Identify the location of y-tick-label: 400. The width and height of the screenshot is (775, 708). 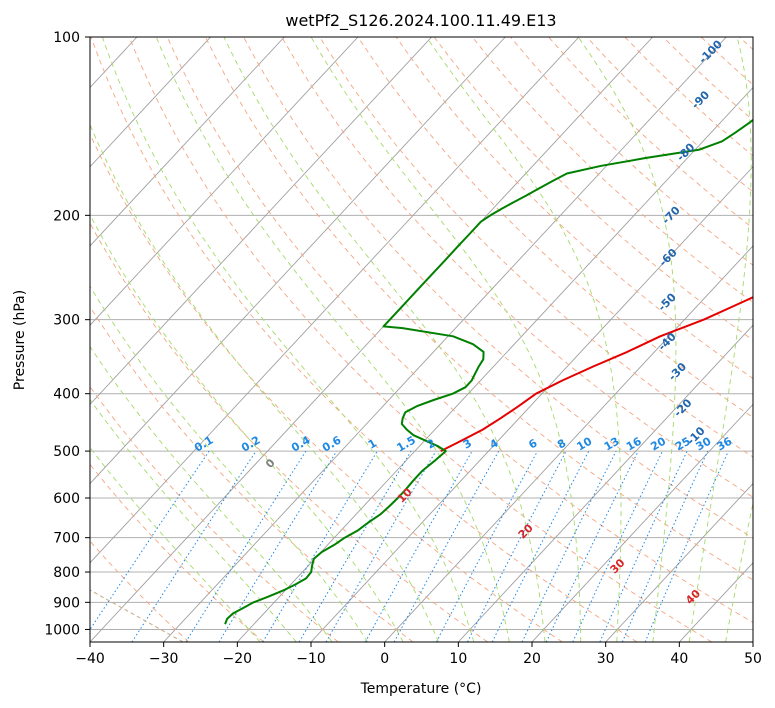
(66, 395).